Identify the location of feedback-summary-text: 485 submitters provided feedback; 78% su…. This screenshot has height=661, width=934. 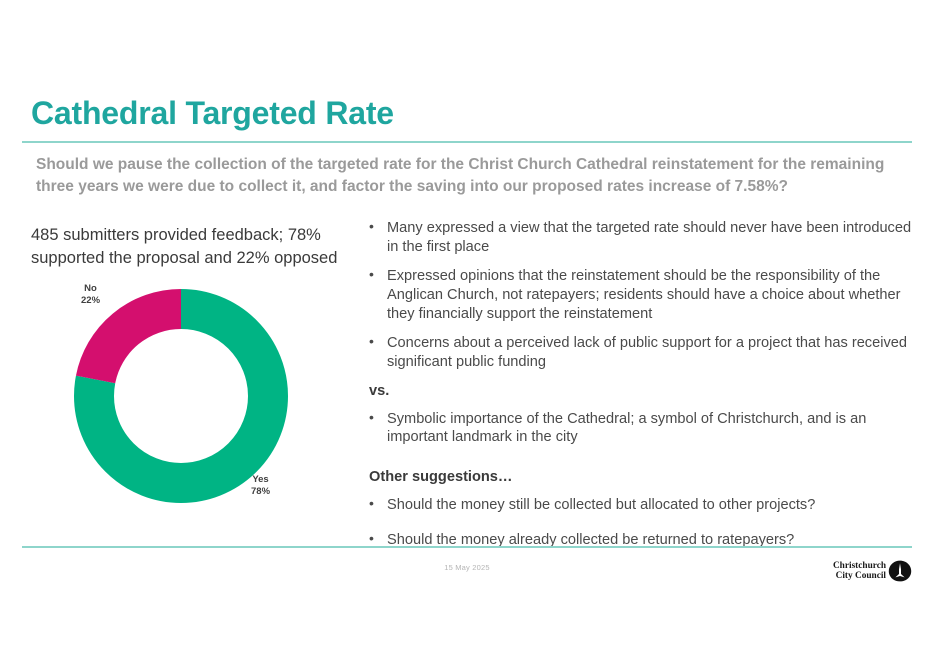
(184, 246).